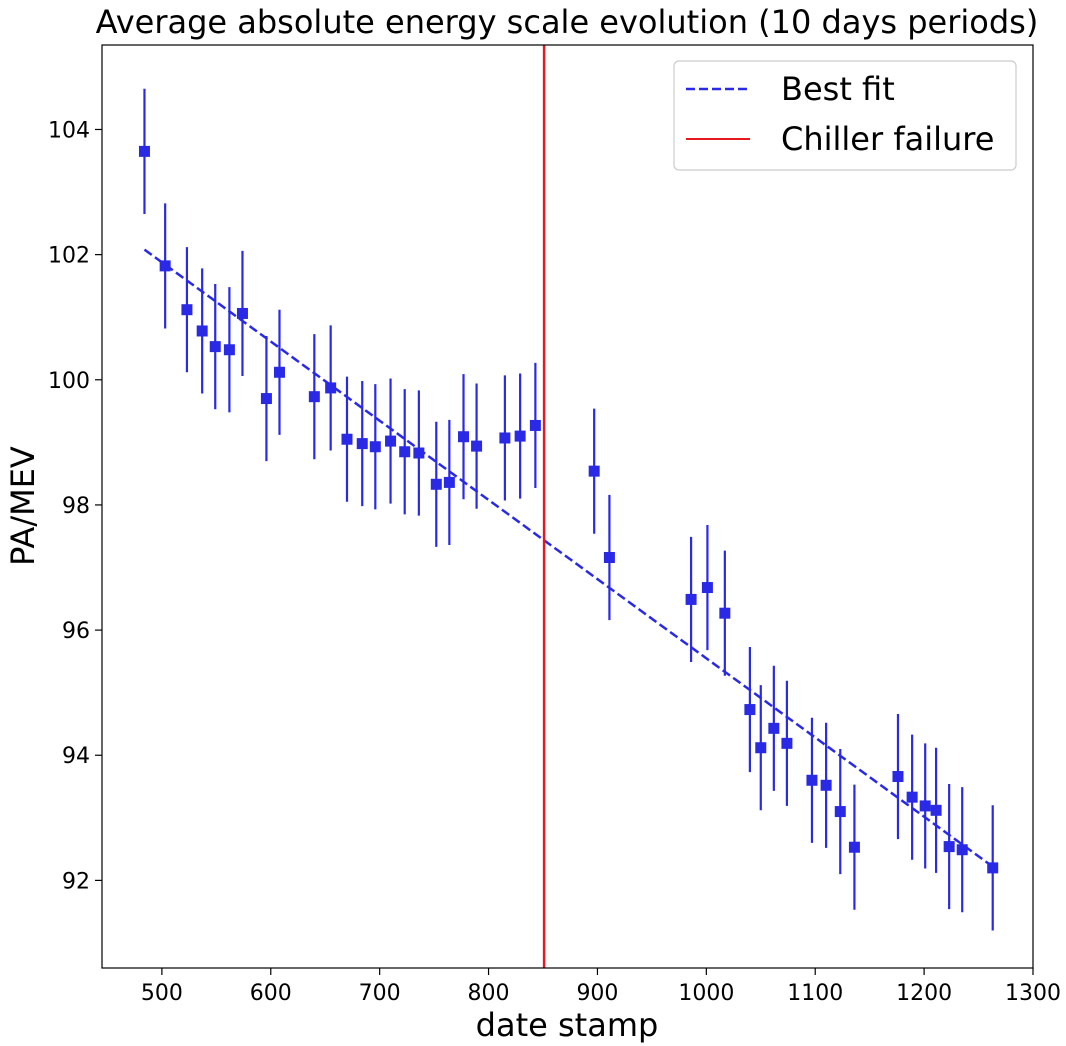  I want to click on x-tick-label: 900, so click(597, 993).